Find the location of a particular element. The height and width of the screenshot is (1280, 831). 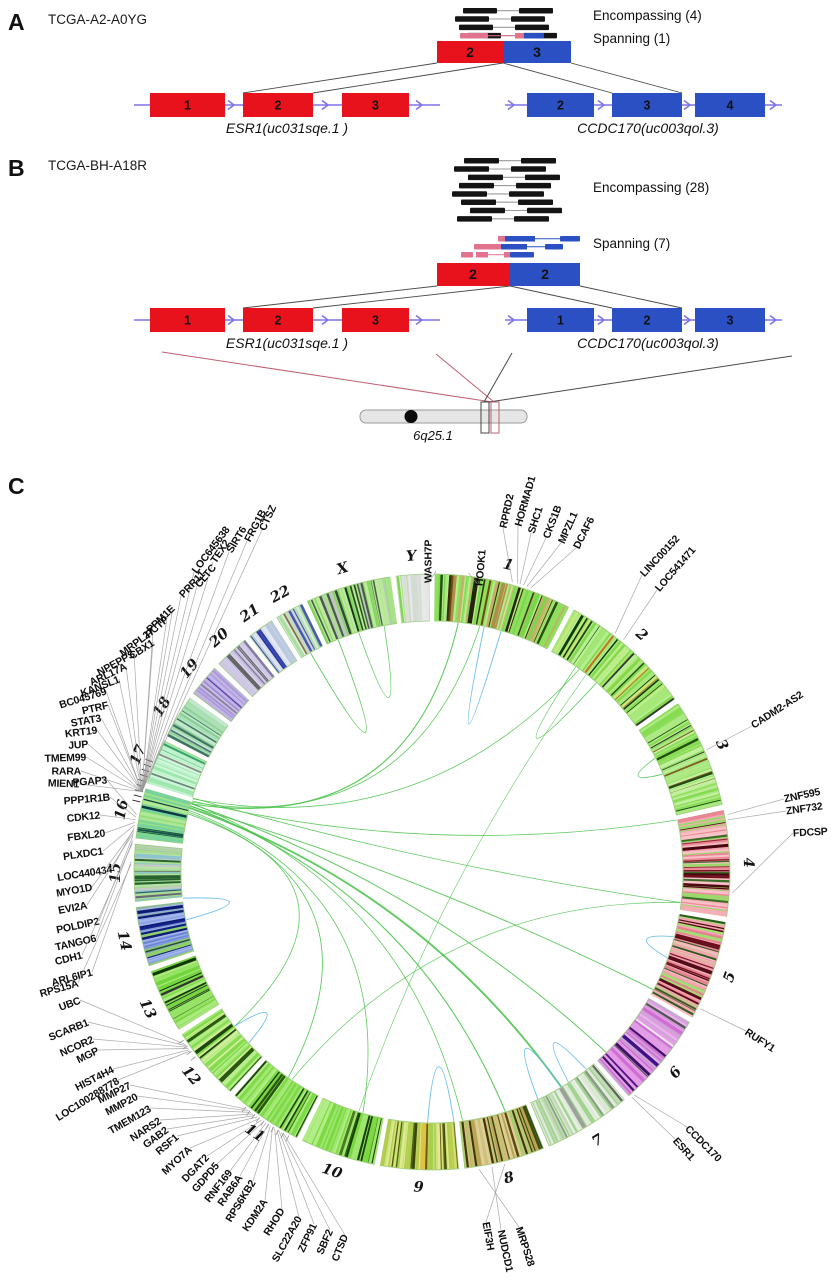

panel-a-fusion-exon-left is located at coordinates (470, 52).